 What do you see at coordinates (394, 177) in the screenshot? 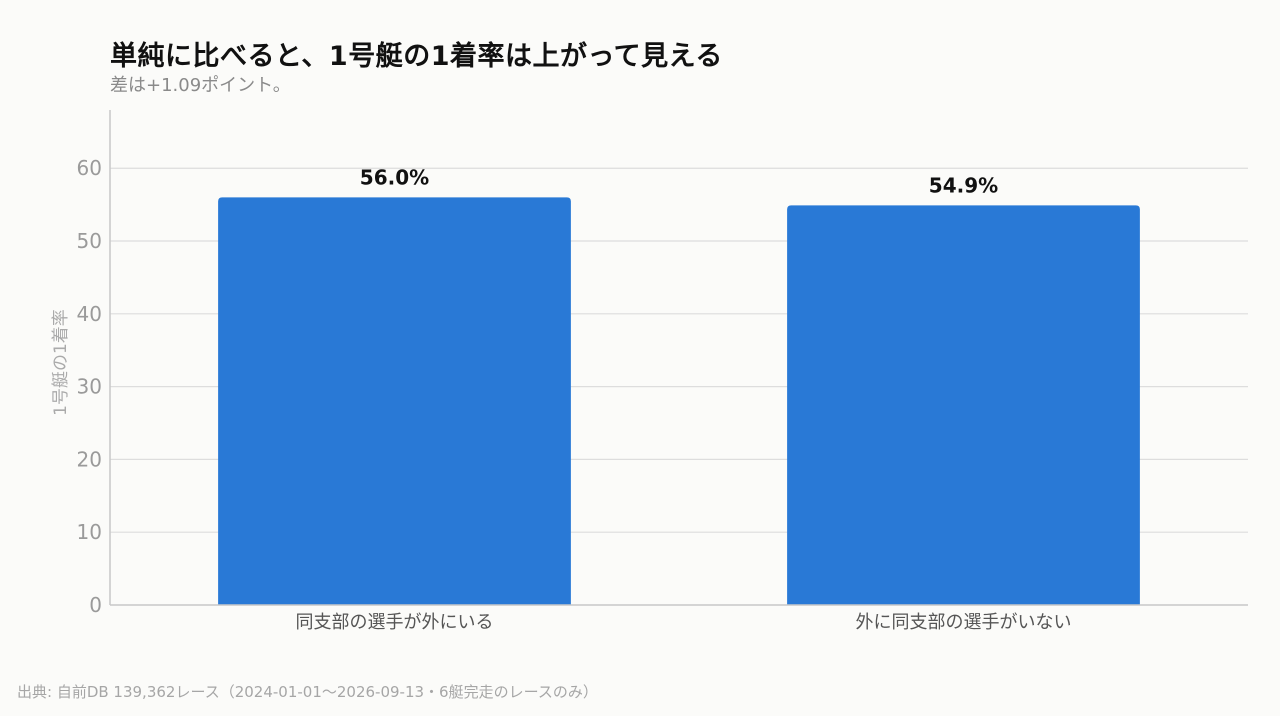
I see `data-label: 56.0%` at bounding box center [394, 177].